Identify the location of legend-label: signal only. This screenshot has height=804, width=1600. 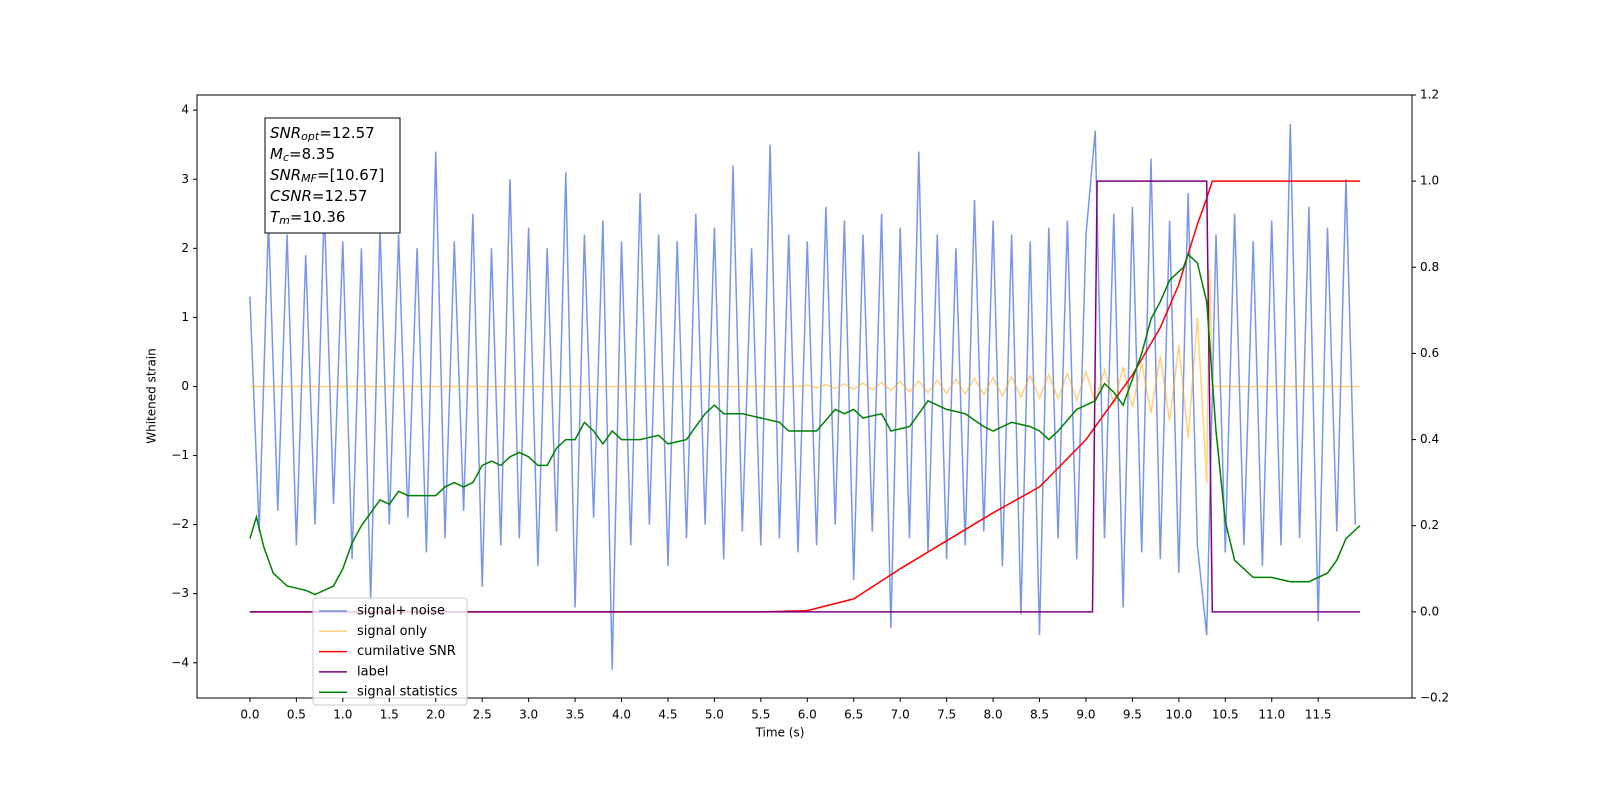
(392, 631).